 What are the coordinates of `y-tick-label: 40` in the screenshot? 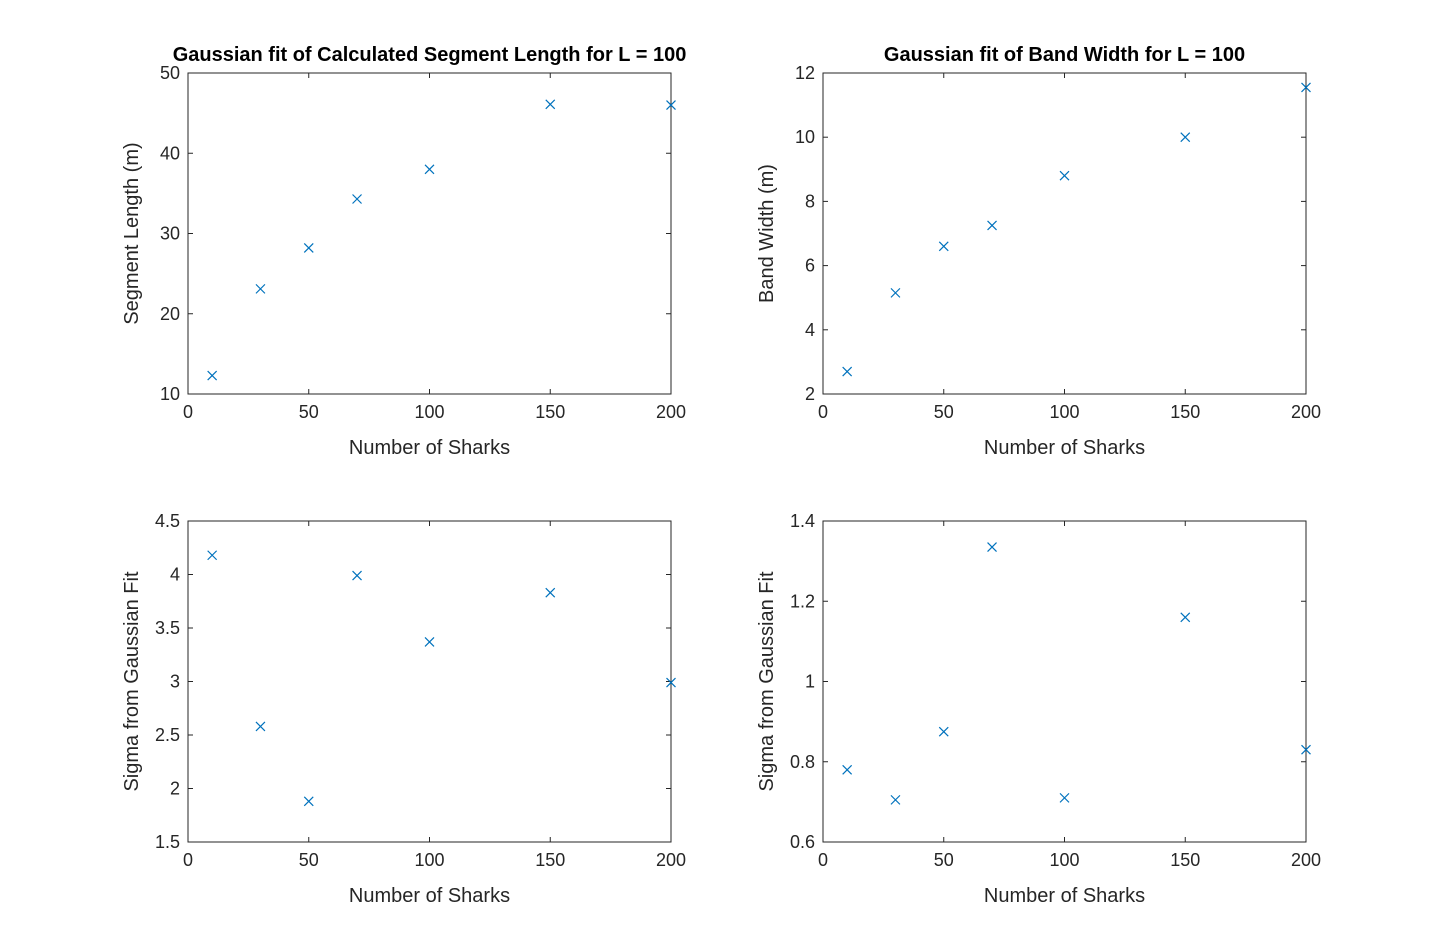 It's located at (170, 153).